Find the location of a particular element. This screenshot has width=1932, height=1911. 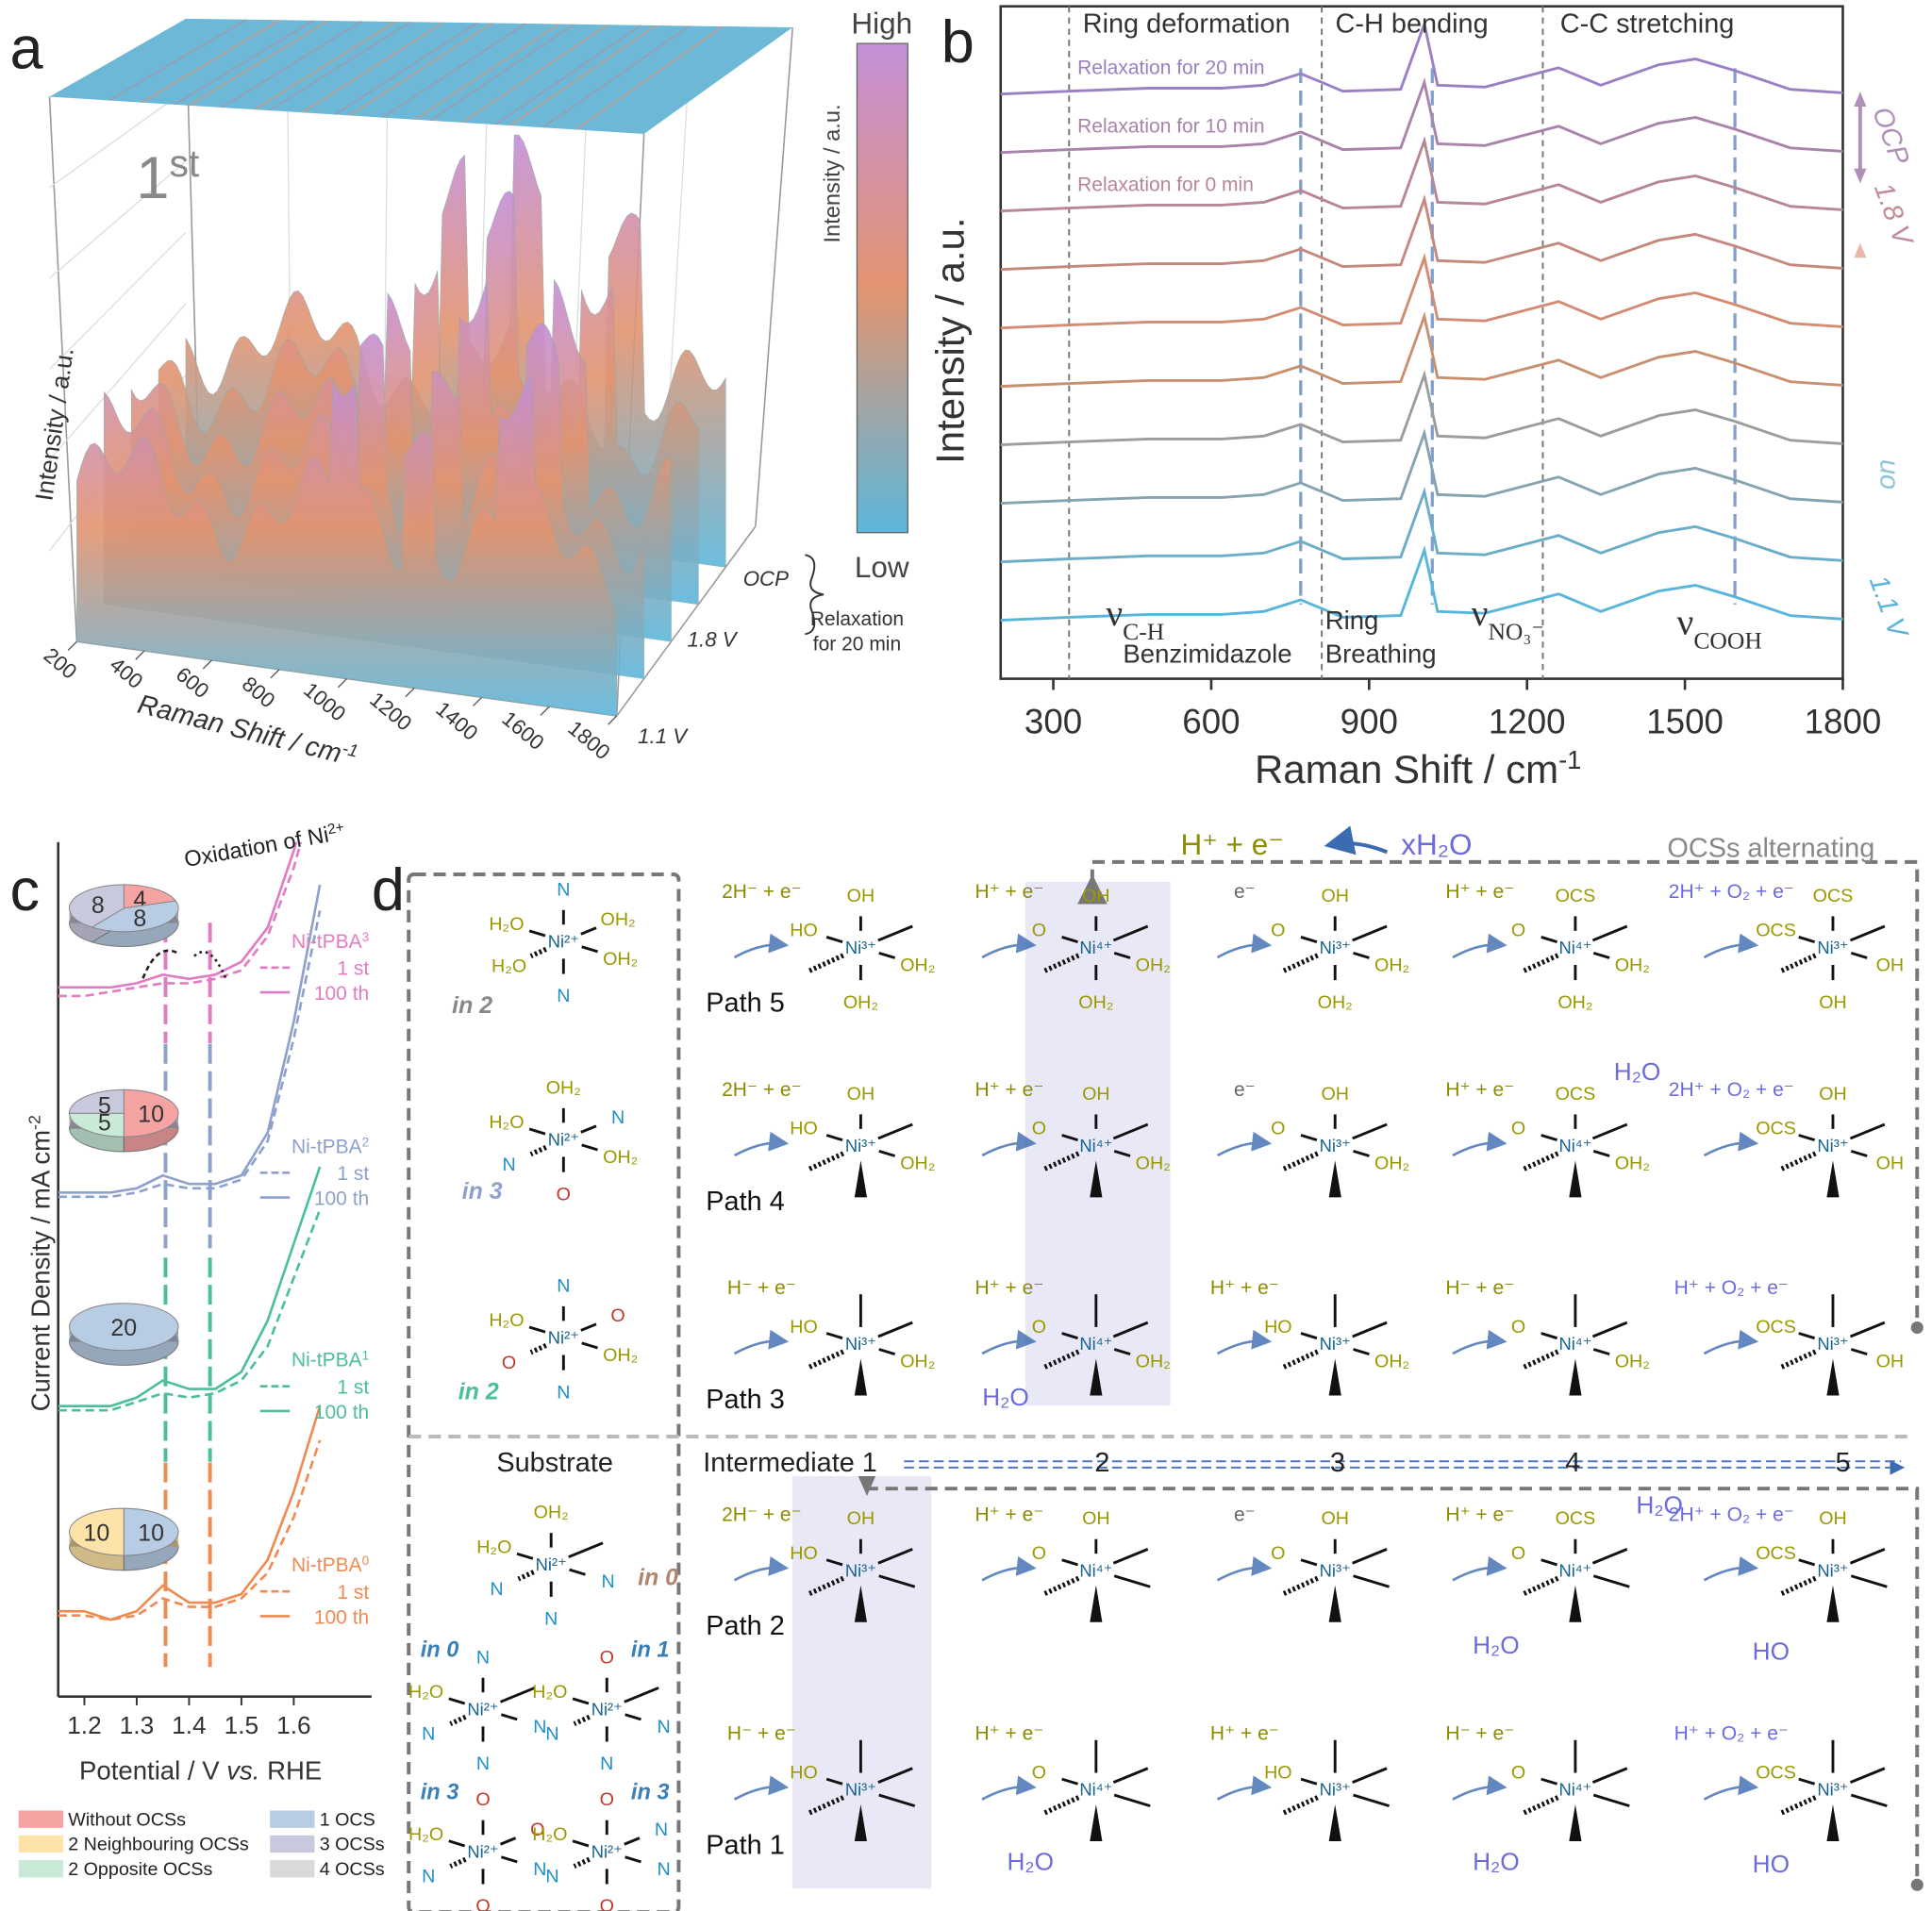

reagent: H⁻ + e⁻ is located at coordinates (1479, 1734).